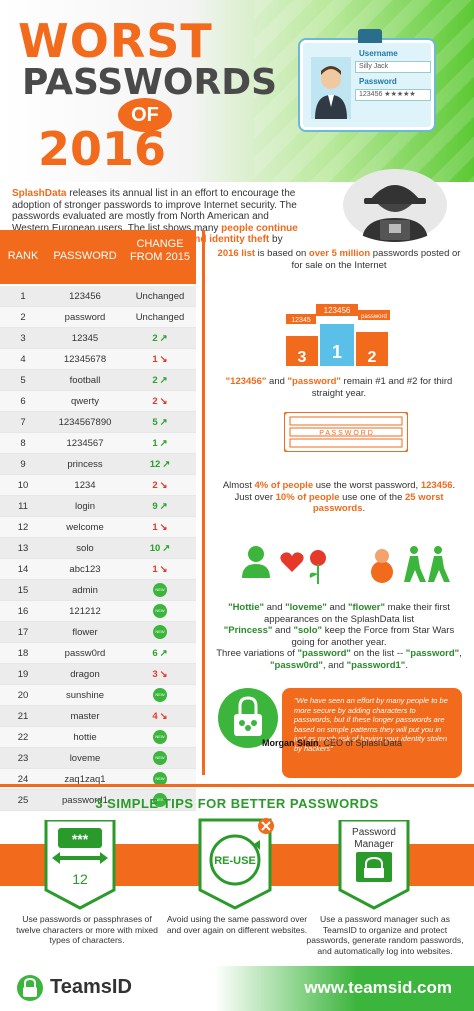  Describe the element at coordinates (339, 253) in the screenshot. I see `list-basis-c: over 5 million` at that location.